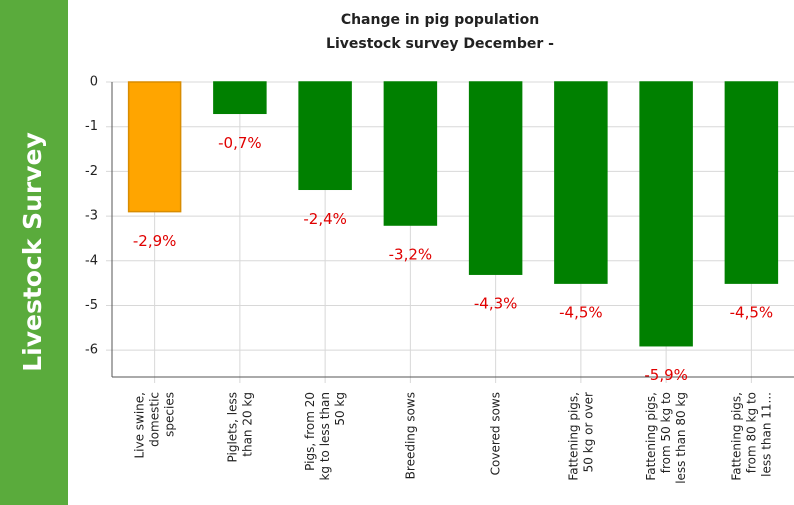 This screenshot has width=794, height=505. Describe the element at coordinates (91, 216) in the screenshot. I see `y-tick-label: -3` at that location.